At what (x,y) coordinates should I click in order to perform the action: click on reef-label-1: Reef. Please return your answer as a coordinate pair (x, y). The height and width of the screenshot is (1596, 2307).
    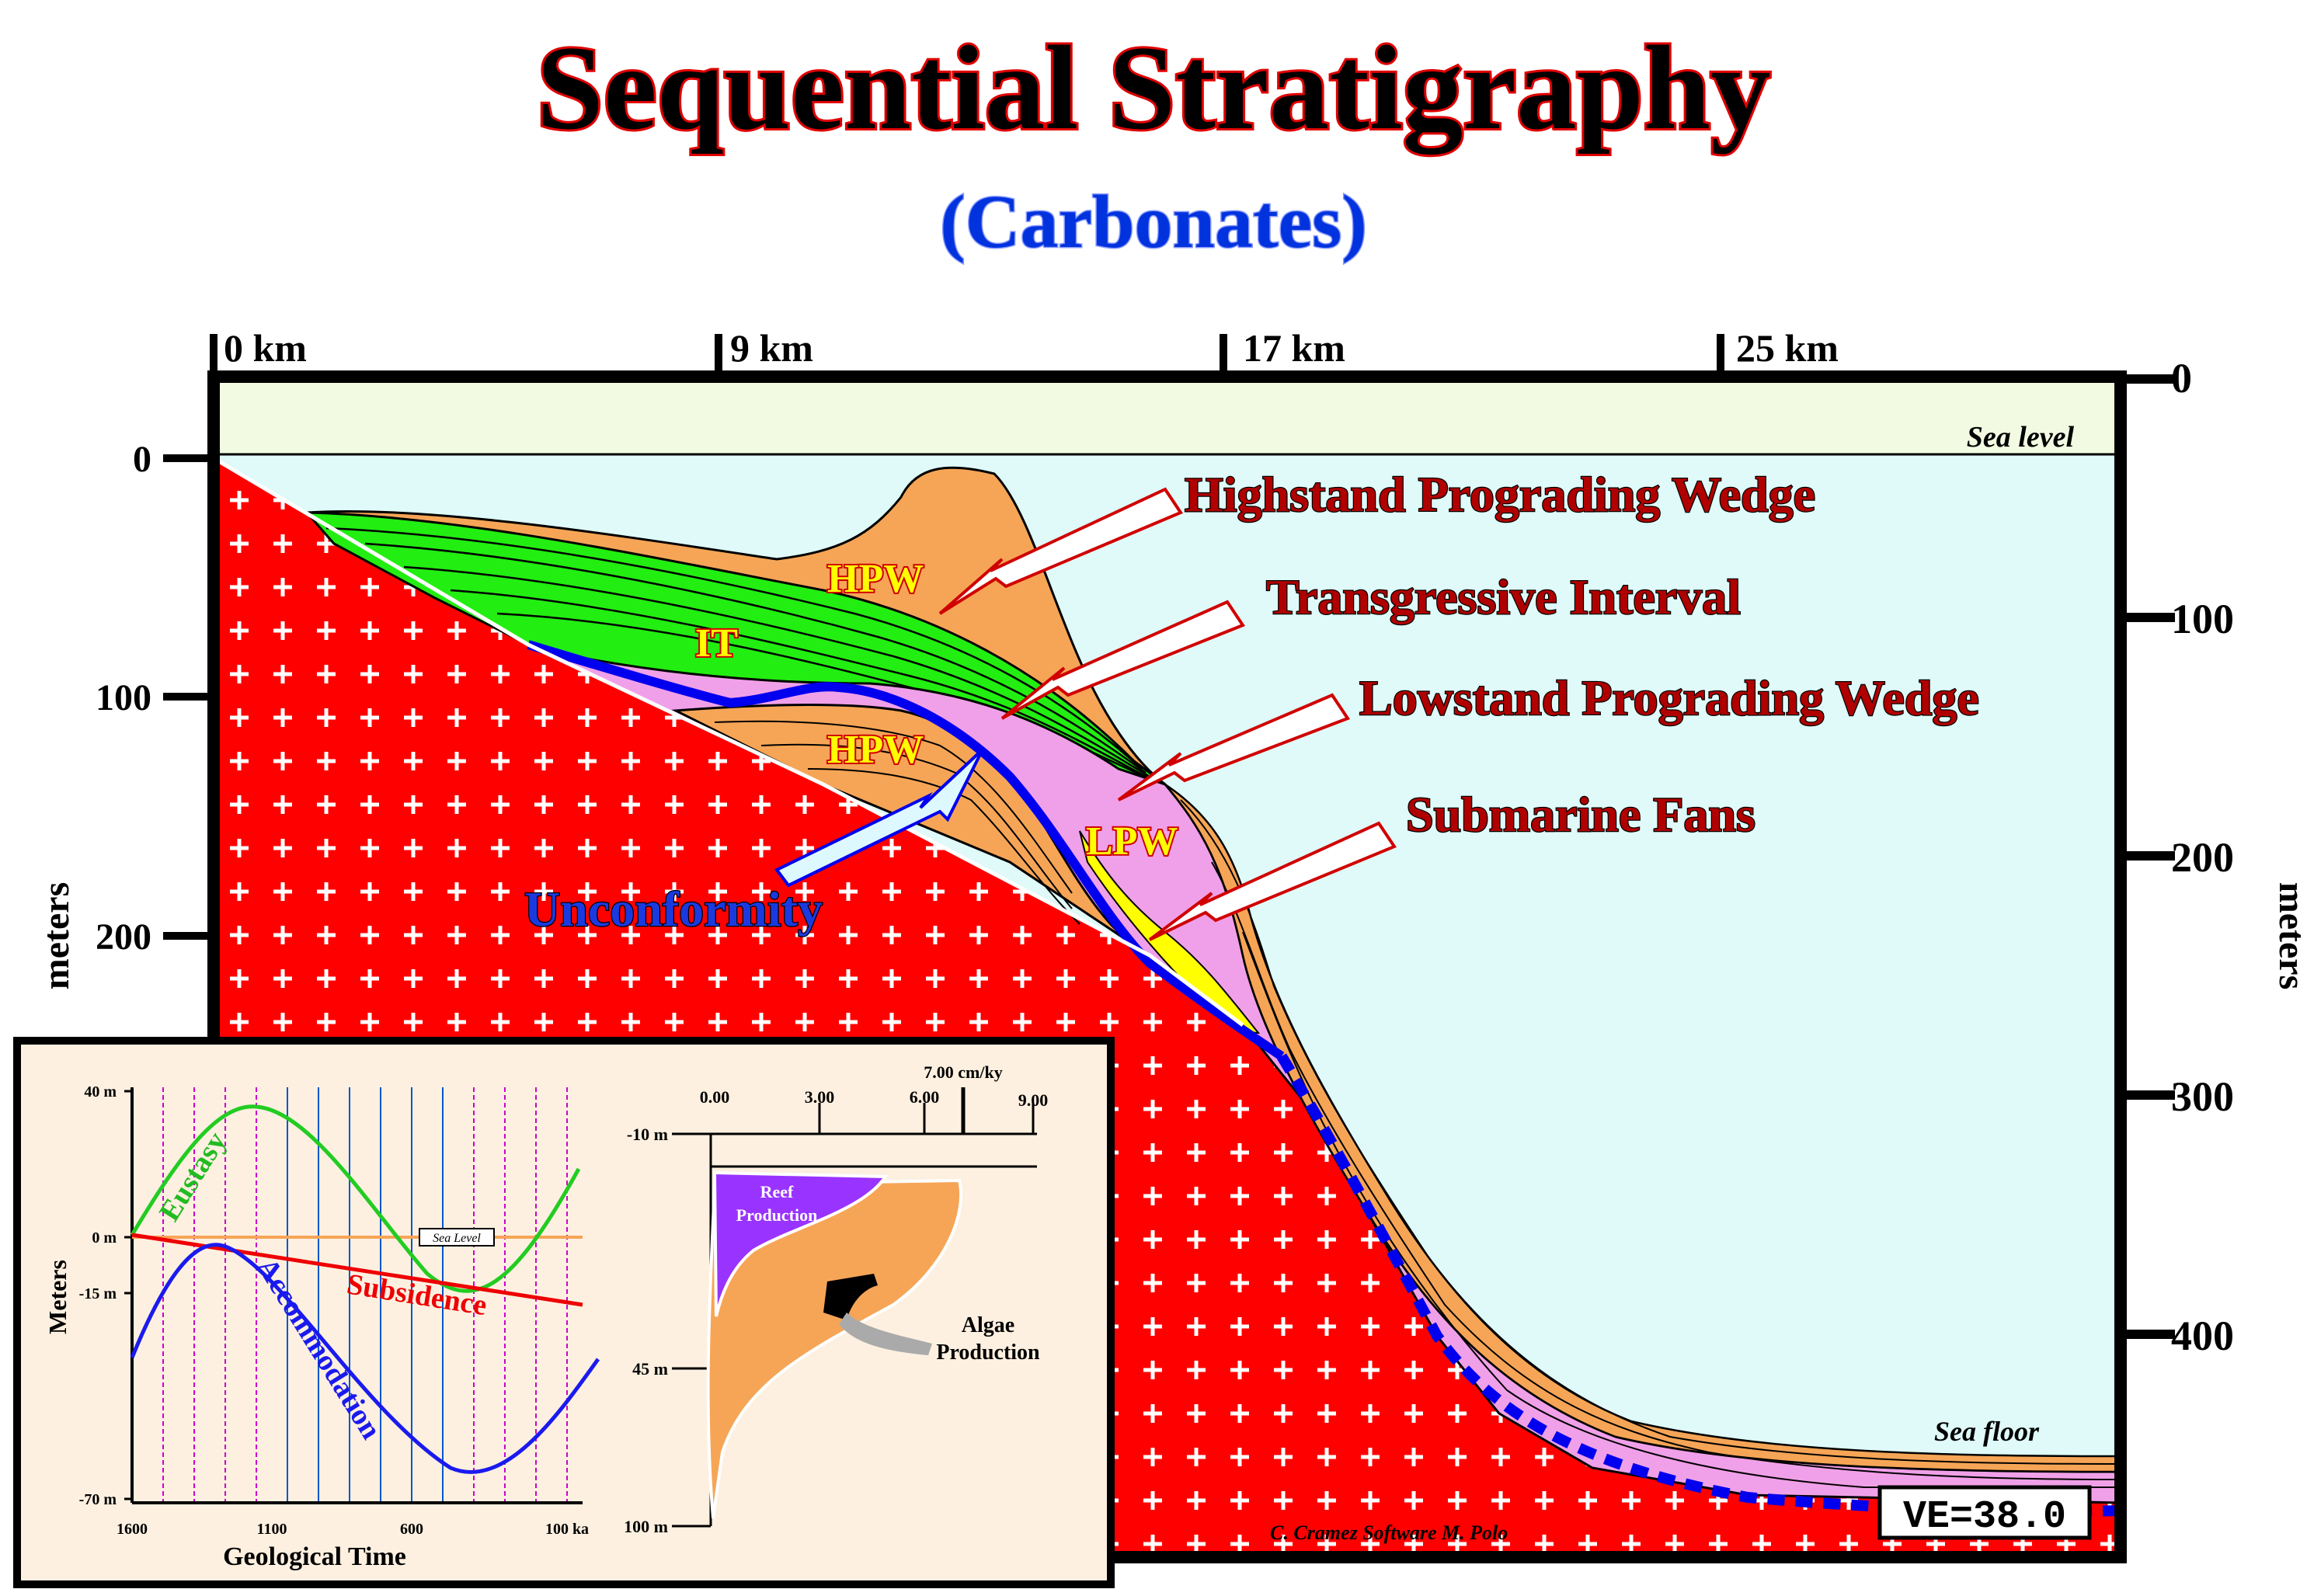
    Looking at the image, I should click on (777, 1191).